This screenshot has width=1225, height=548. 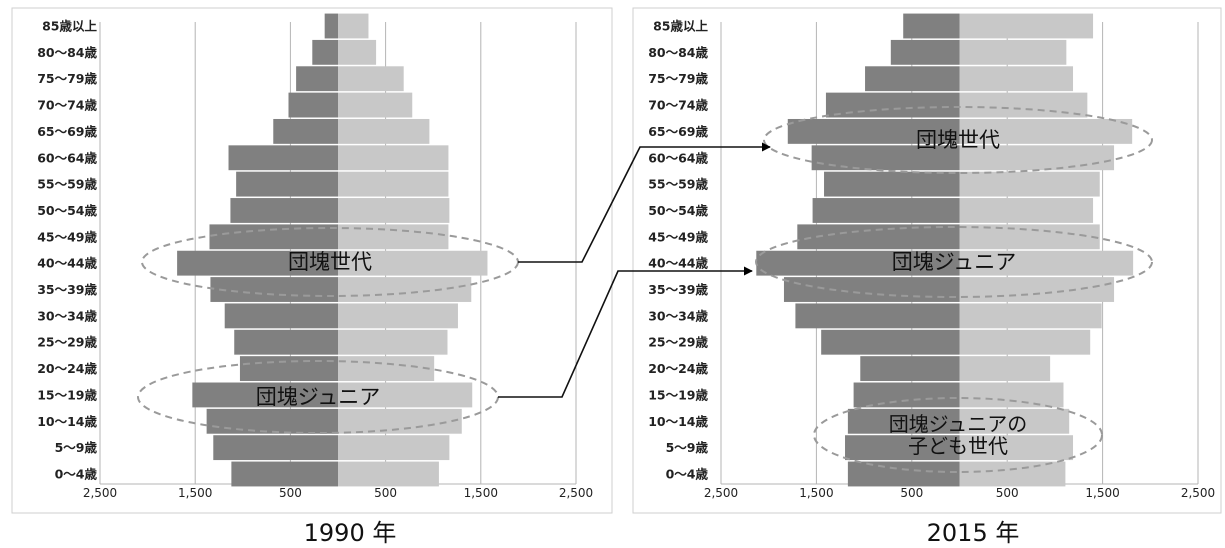 I want to click on y-tick-label: 75〜79歳, so click(x=678, y=78).